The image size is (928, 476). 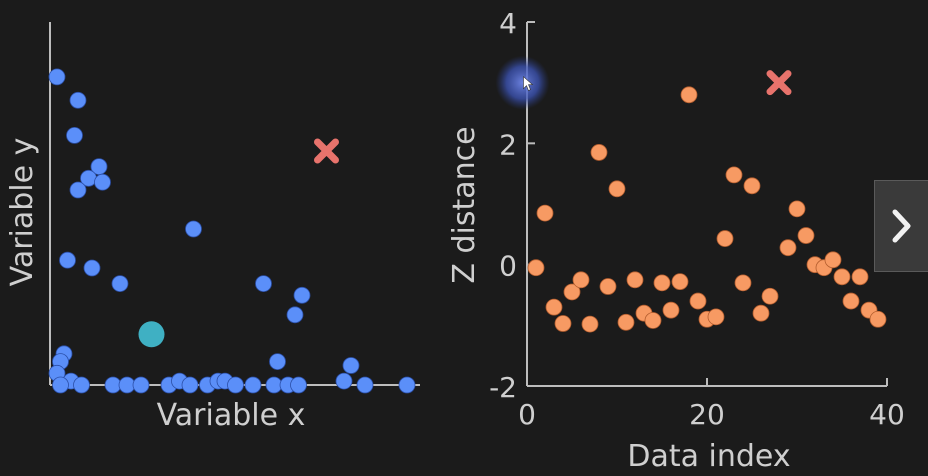 What do you see at coordinates (528, 83) in the screenshot?
I see `mouse-pointer-icon` at bounding box center [528, 83].